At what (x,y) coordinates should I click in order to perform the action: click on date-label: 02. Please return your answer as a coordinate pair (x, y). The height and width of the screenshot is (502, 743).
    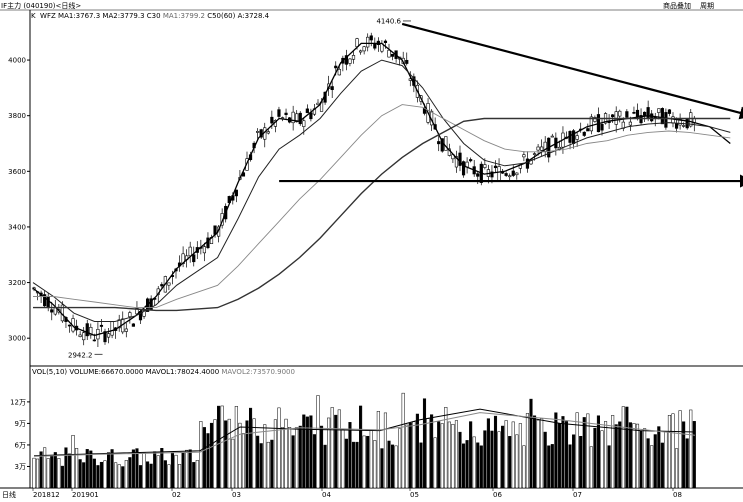
    Looking at the image, I should click on (176, 495).